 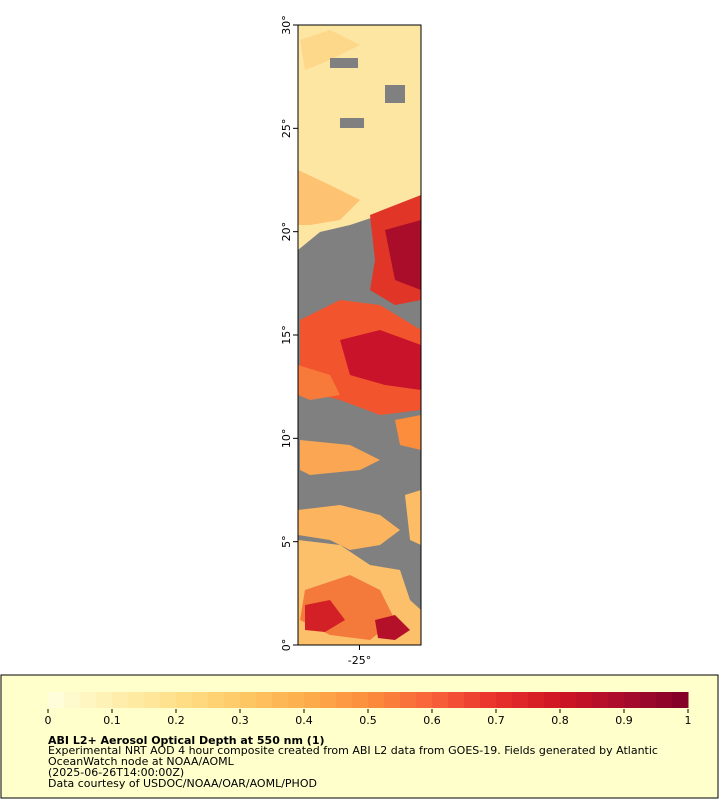 I want to click on y-tick-label: 30°, so click(x=286, y=25).